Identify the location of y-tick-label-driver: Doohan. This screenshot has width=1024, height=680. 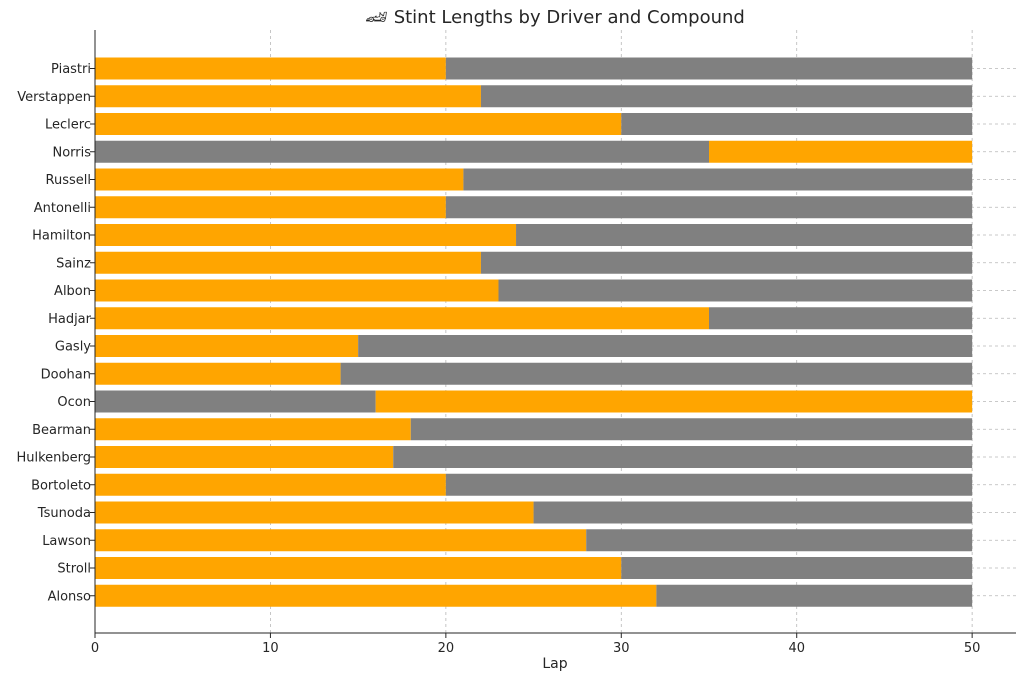
(66, 374).